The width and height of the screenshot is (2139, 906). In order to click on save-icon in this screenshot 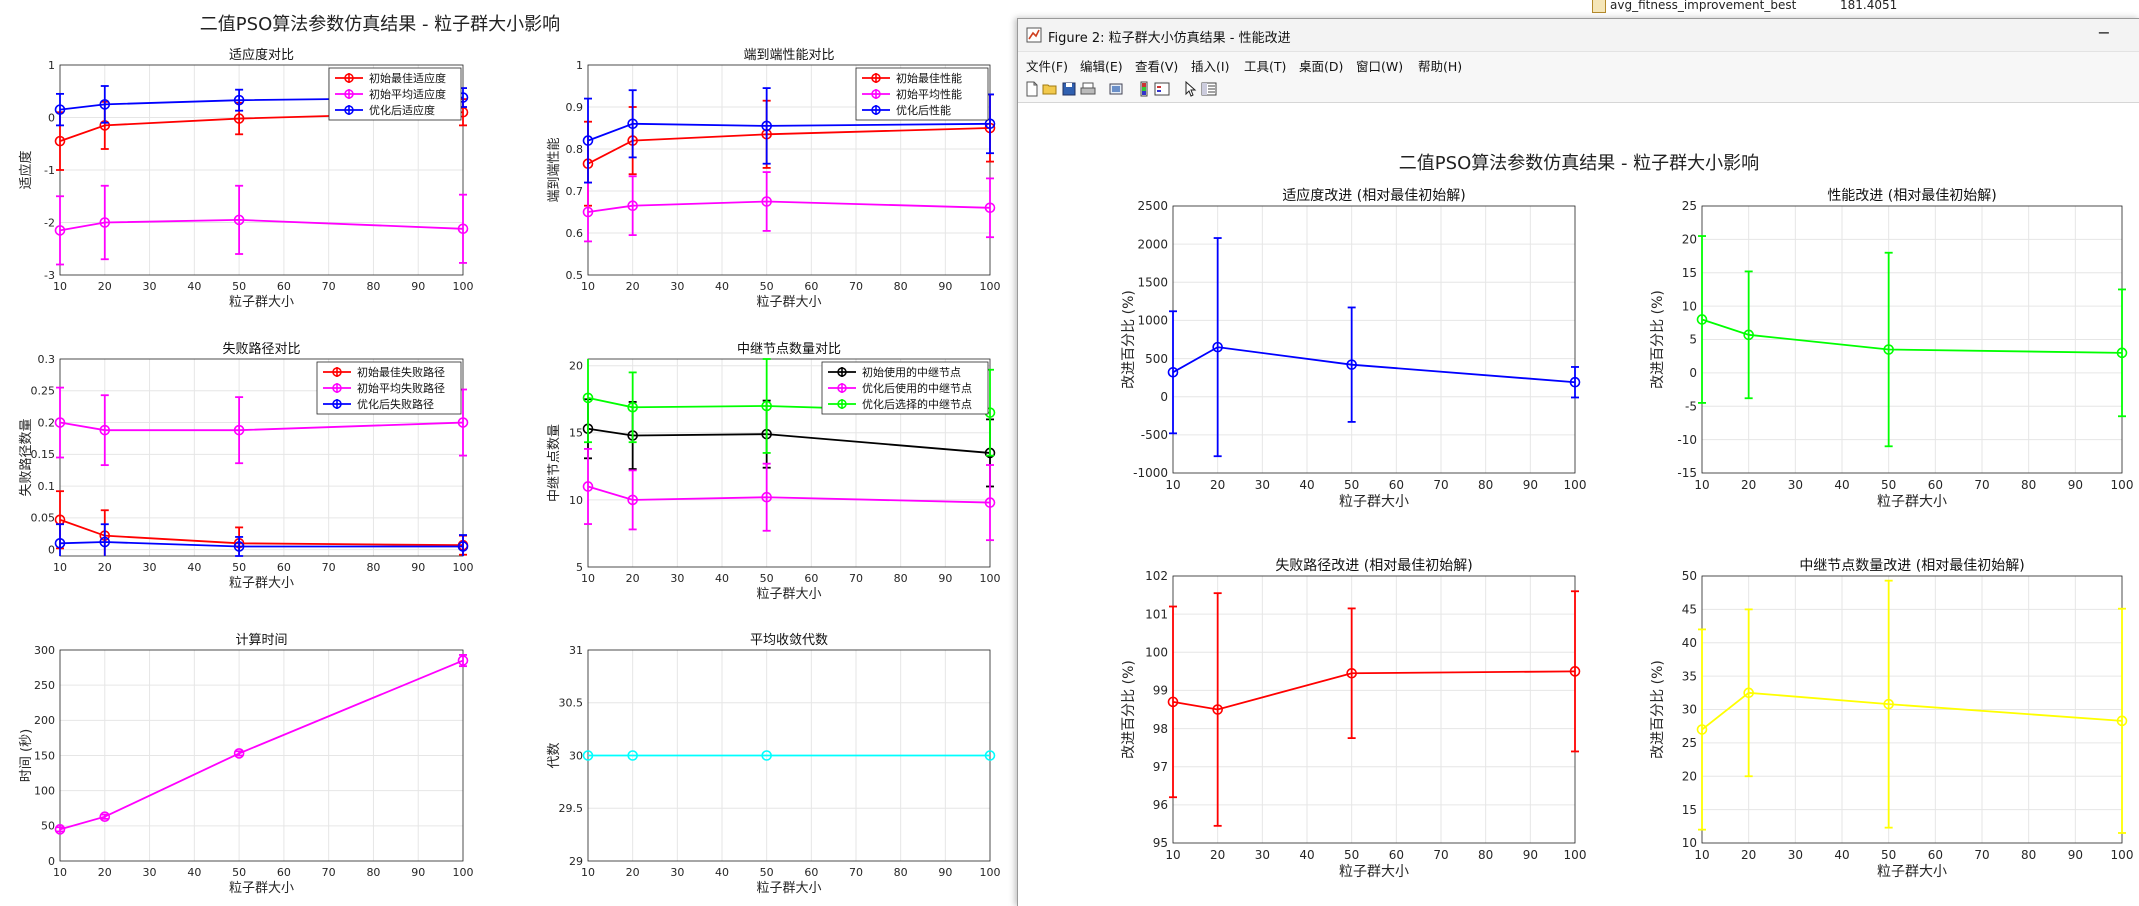, I will do `click(1069, 89)`.